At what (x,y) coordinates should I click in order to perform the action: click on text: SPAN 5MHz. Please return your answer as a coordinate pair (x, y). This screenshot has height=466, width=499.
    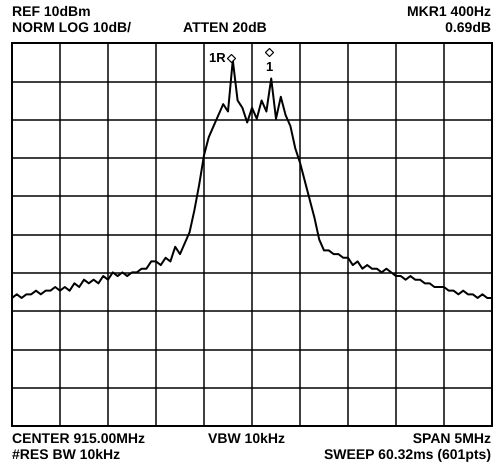
    Looking at the image, I should click on (451, 438).